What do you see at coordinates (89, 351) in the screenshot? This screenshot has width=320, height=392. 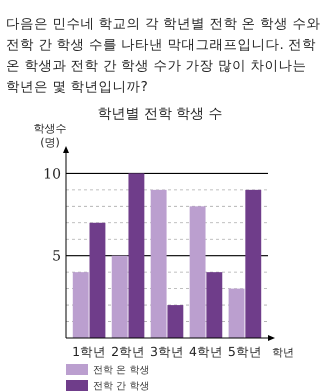 I see `x-tick-label: 1학년` at bounding box center [89, 351].